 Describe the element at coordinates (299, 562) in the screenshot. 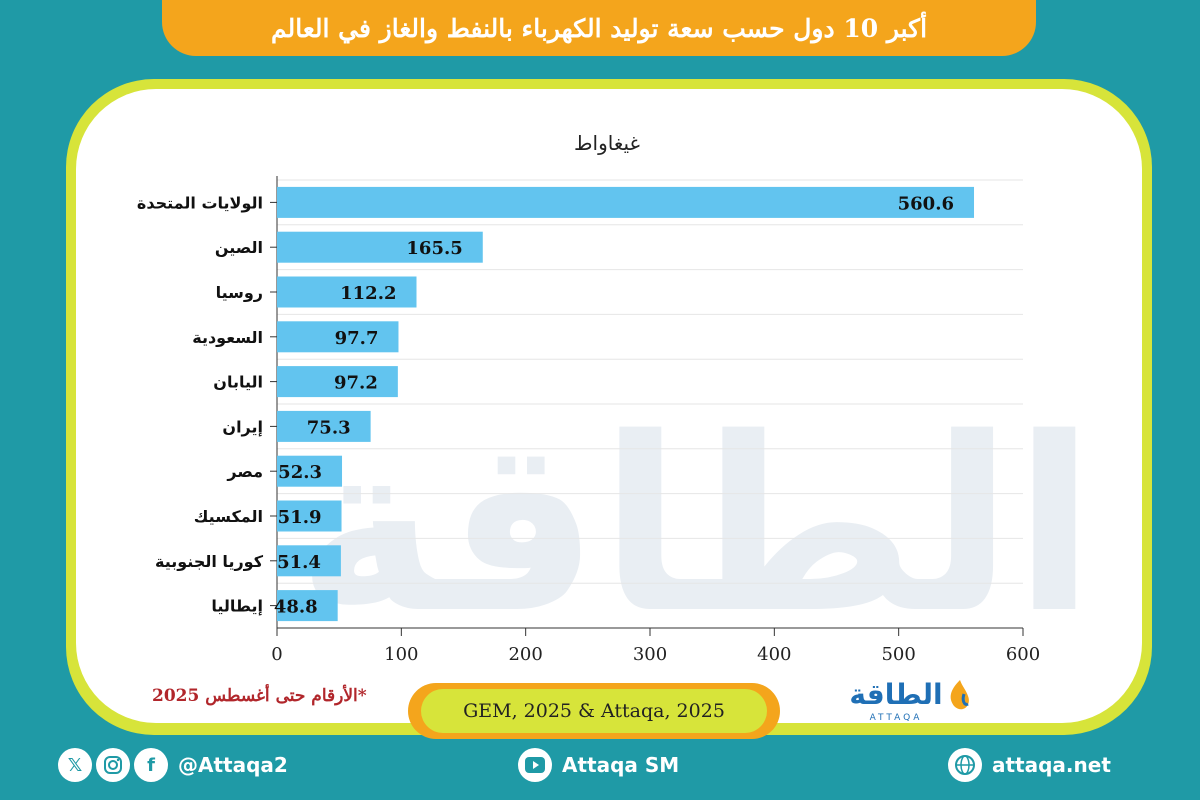

I see `data-label: 51.4` at that location.